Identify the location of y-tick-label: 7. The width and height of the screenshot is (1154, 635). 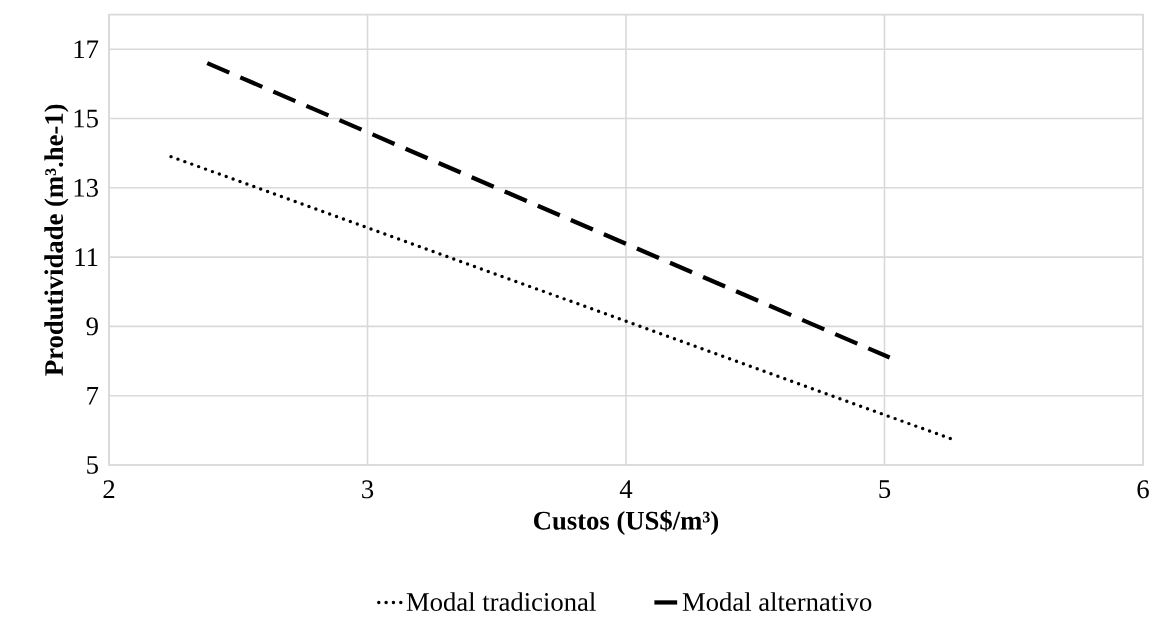
(93, 395).